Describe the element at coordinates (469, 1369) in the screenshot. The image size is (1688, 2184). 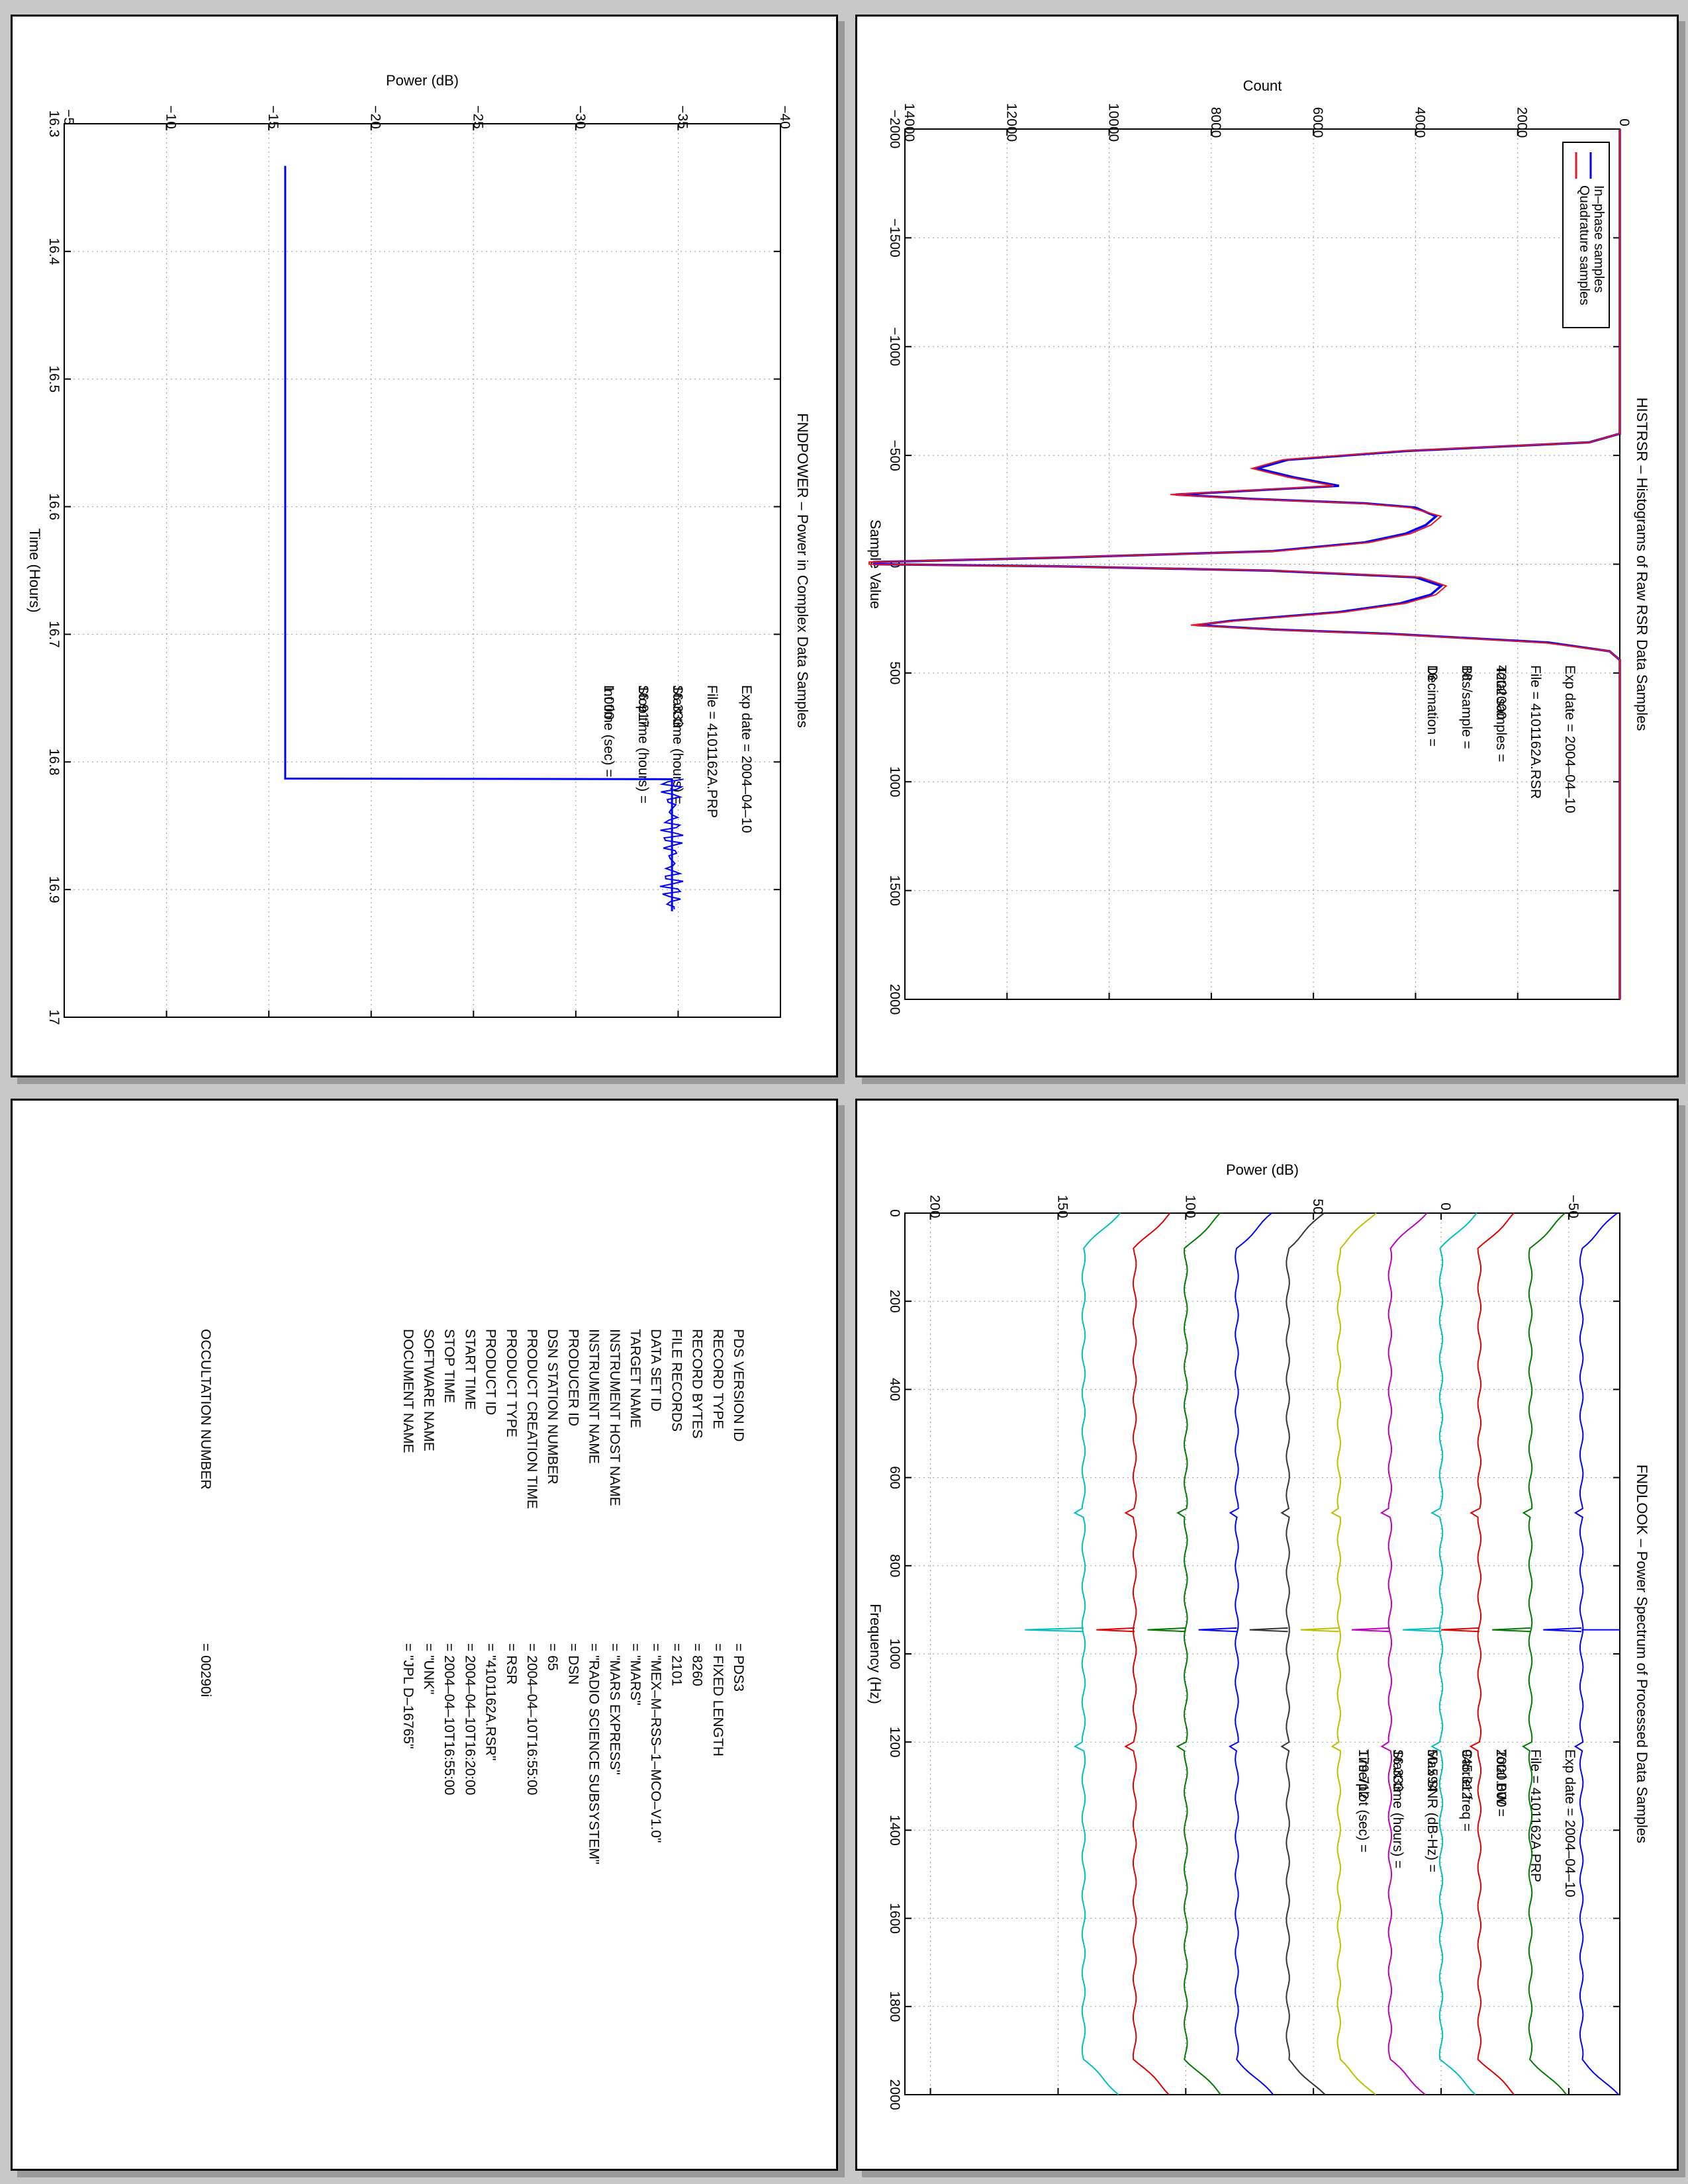
I see `label-key: START TIME` at that location.